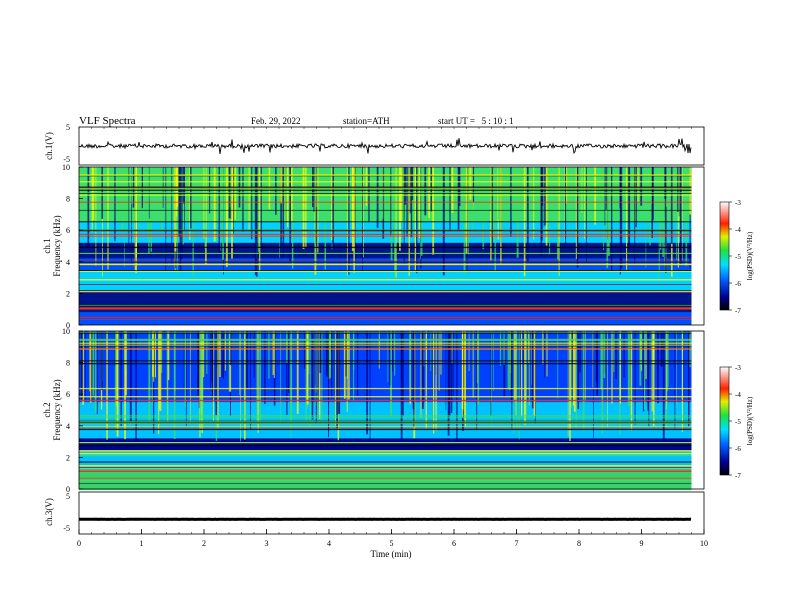 The width and height of the screenshot is (792, 612). I want to click on ch1-tick-bottom: -5, so click(66, 159).